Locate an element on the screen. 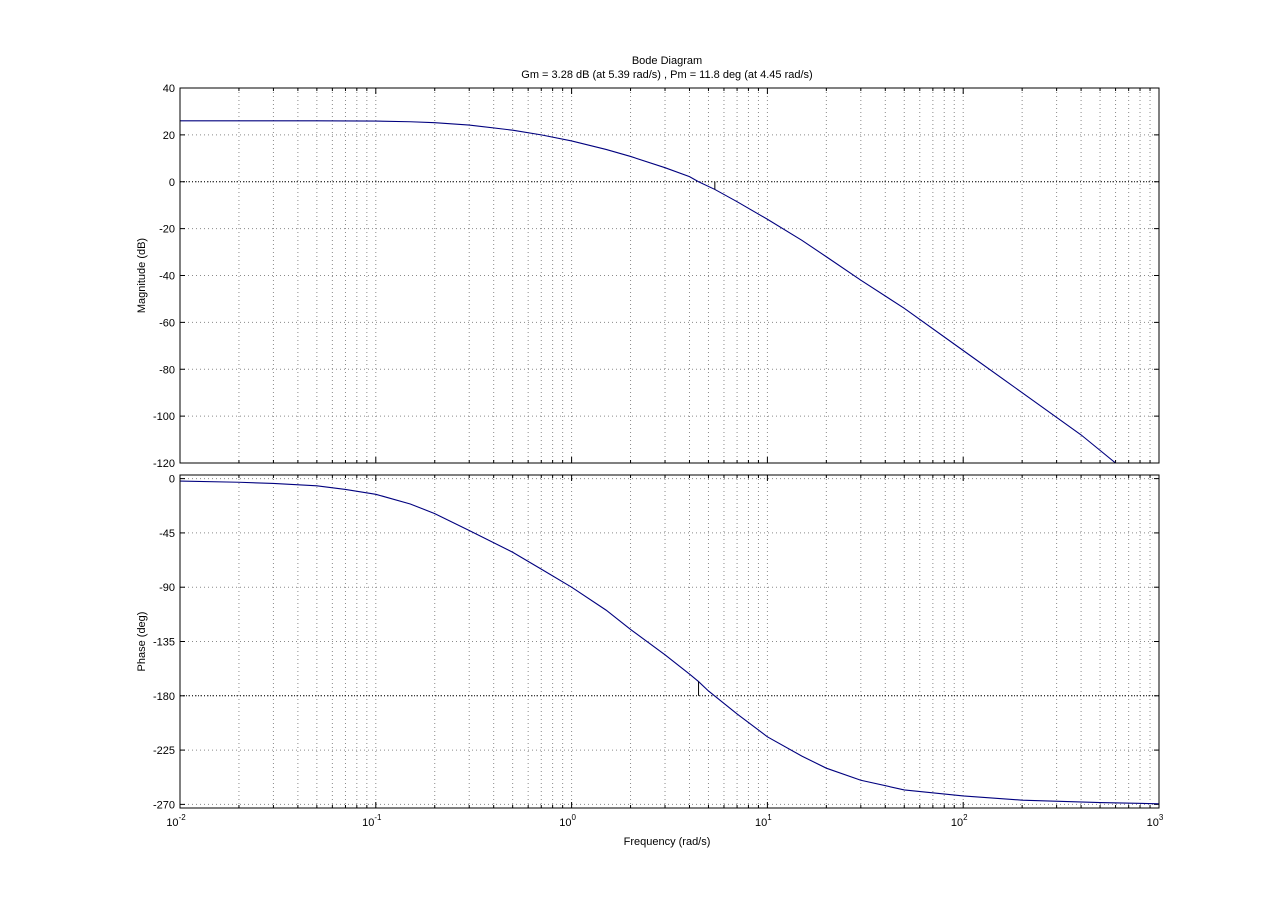 This screenshot has width=1281, height=908. magnitude-ytick-label: -80 is located at coordinates (167, 370).